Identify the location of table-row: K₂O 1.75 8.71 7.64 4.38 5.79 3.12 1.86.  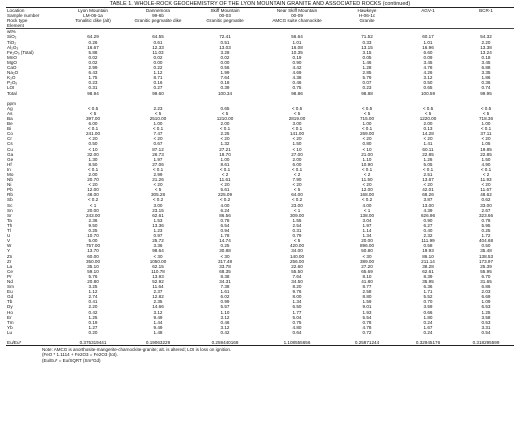
(260, 77).